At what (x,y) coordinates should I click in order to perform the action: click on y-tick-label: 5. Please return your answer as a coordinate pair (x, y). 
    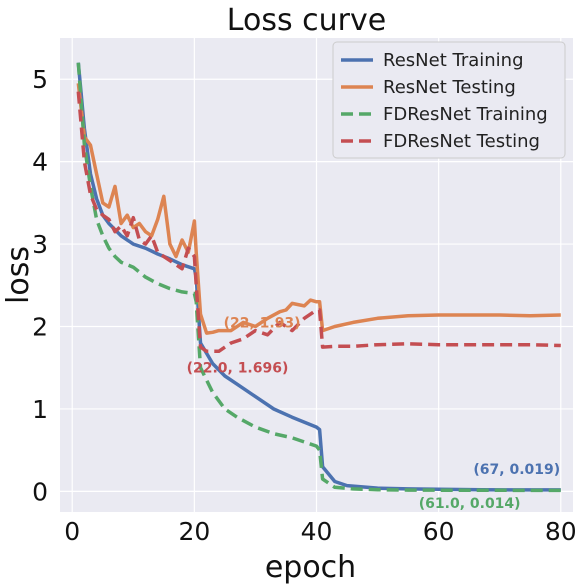
    Looking at the image, I should click on (40, 79).